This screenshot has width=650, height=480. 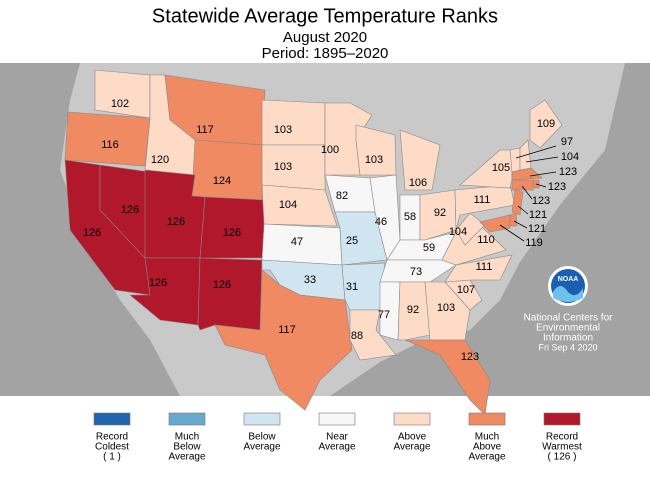 What do you see at coordinates (381, 222) in the screenshot?
I see `state-rank: 46` at bounding box center [381, 222].